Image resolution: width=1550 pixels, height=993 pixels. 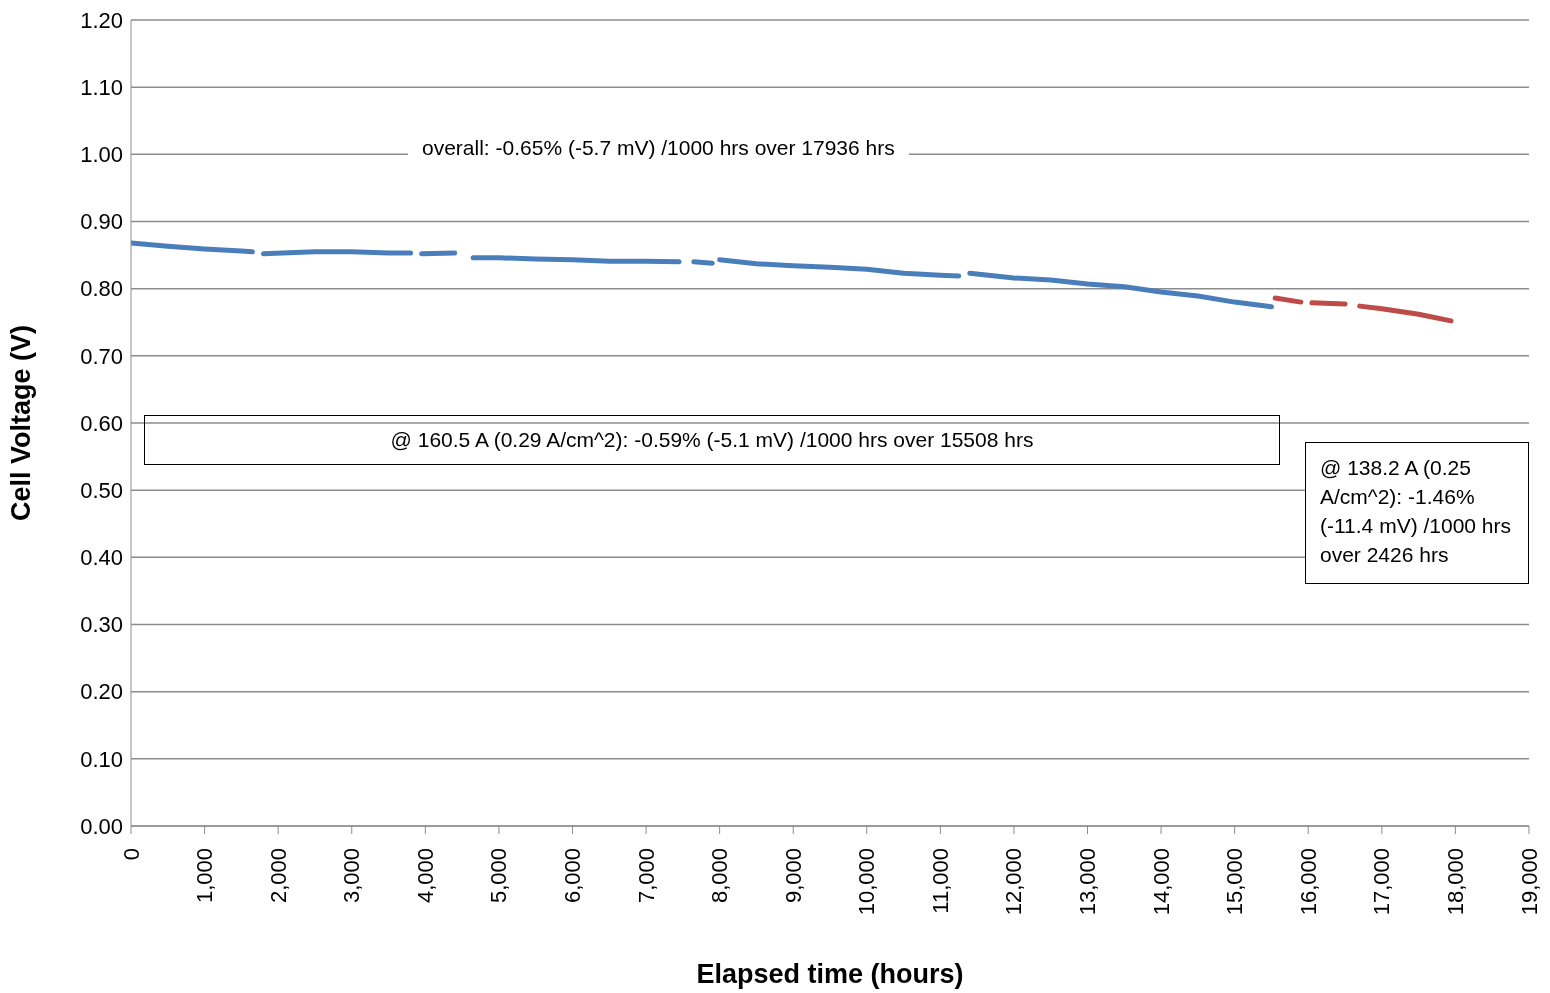 What do you see at coordinates (205, 876) in the screenshot?
I see `x-tick-label: 1,000` at bounding box center [205, 876].